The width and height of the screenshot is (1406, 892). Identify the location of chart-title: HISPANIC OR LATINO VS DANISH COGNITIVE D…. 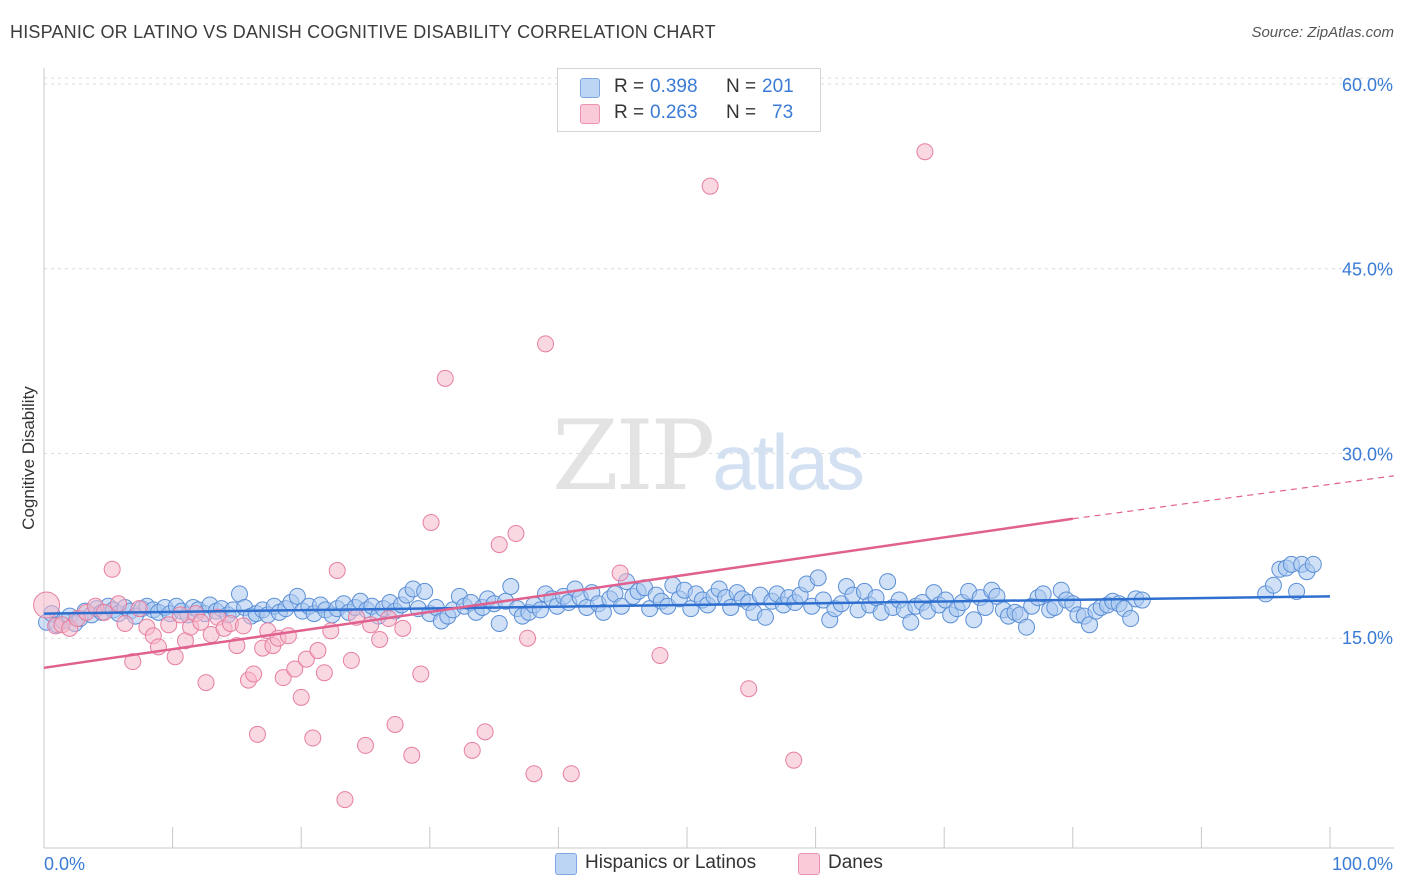
(363, 32).